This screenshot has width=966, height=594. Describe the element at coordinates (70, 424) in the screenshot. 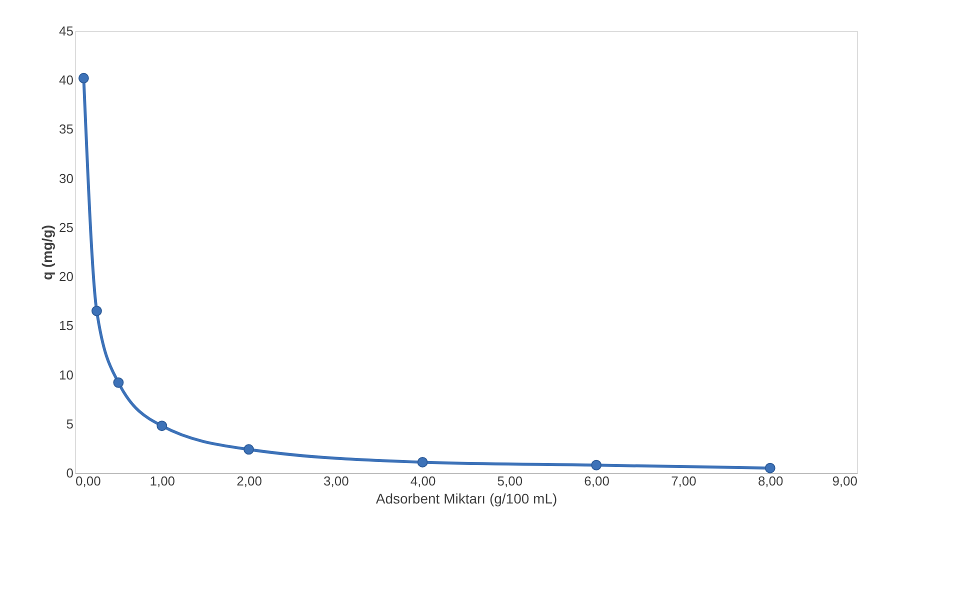

I see `y-tick-label: 5` at that location.